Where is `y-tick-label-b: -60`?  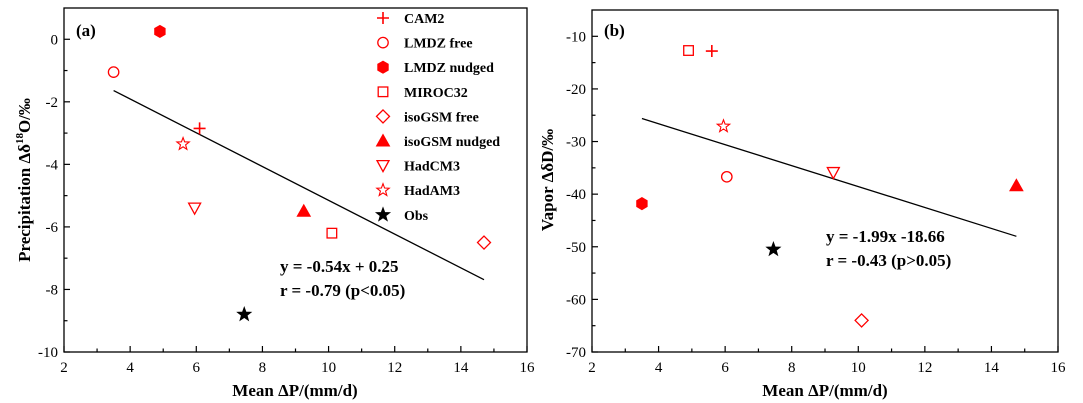 y-tick-label-b: -60 is located at coordinates (576, 300).